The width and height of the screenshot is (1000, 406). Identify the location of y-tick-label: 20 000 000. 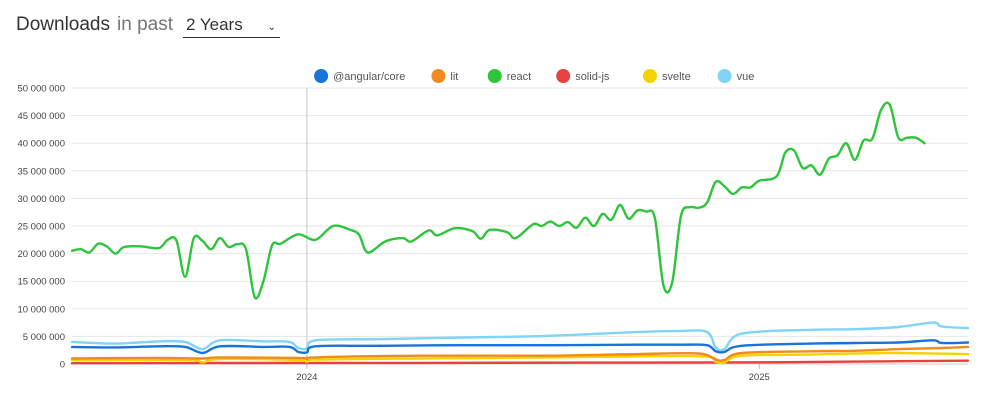
(41, 254).